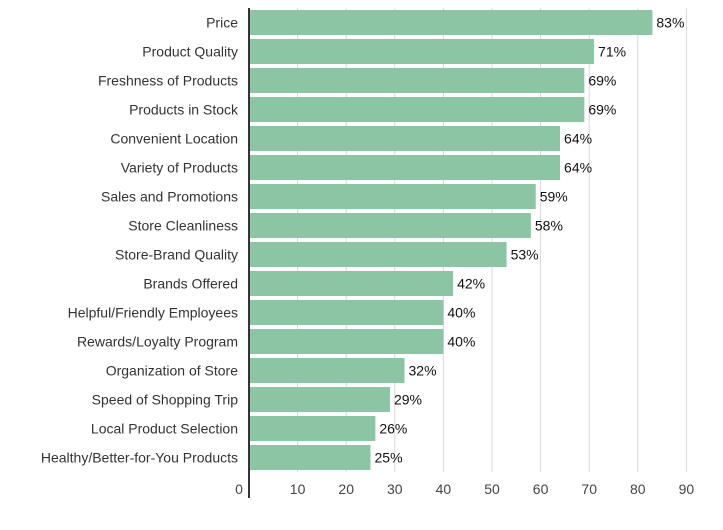 The image size is (723, 530). Describe the element at coordinates (464, 489) in the screenshot. I see `x-tick-labels: 0 10 20 30 40 50 60 70 80 90` at that location.